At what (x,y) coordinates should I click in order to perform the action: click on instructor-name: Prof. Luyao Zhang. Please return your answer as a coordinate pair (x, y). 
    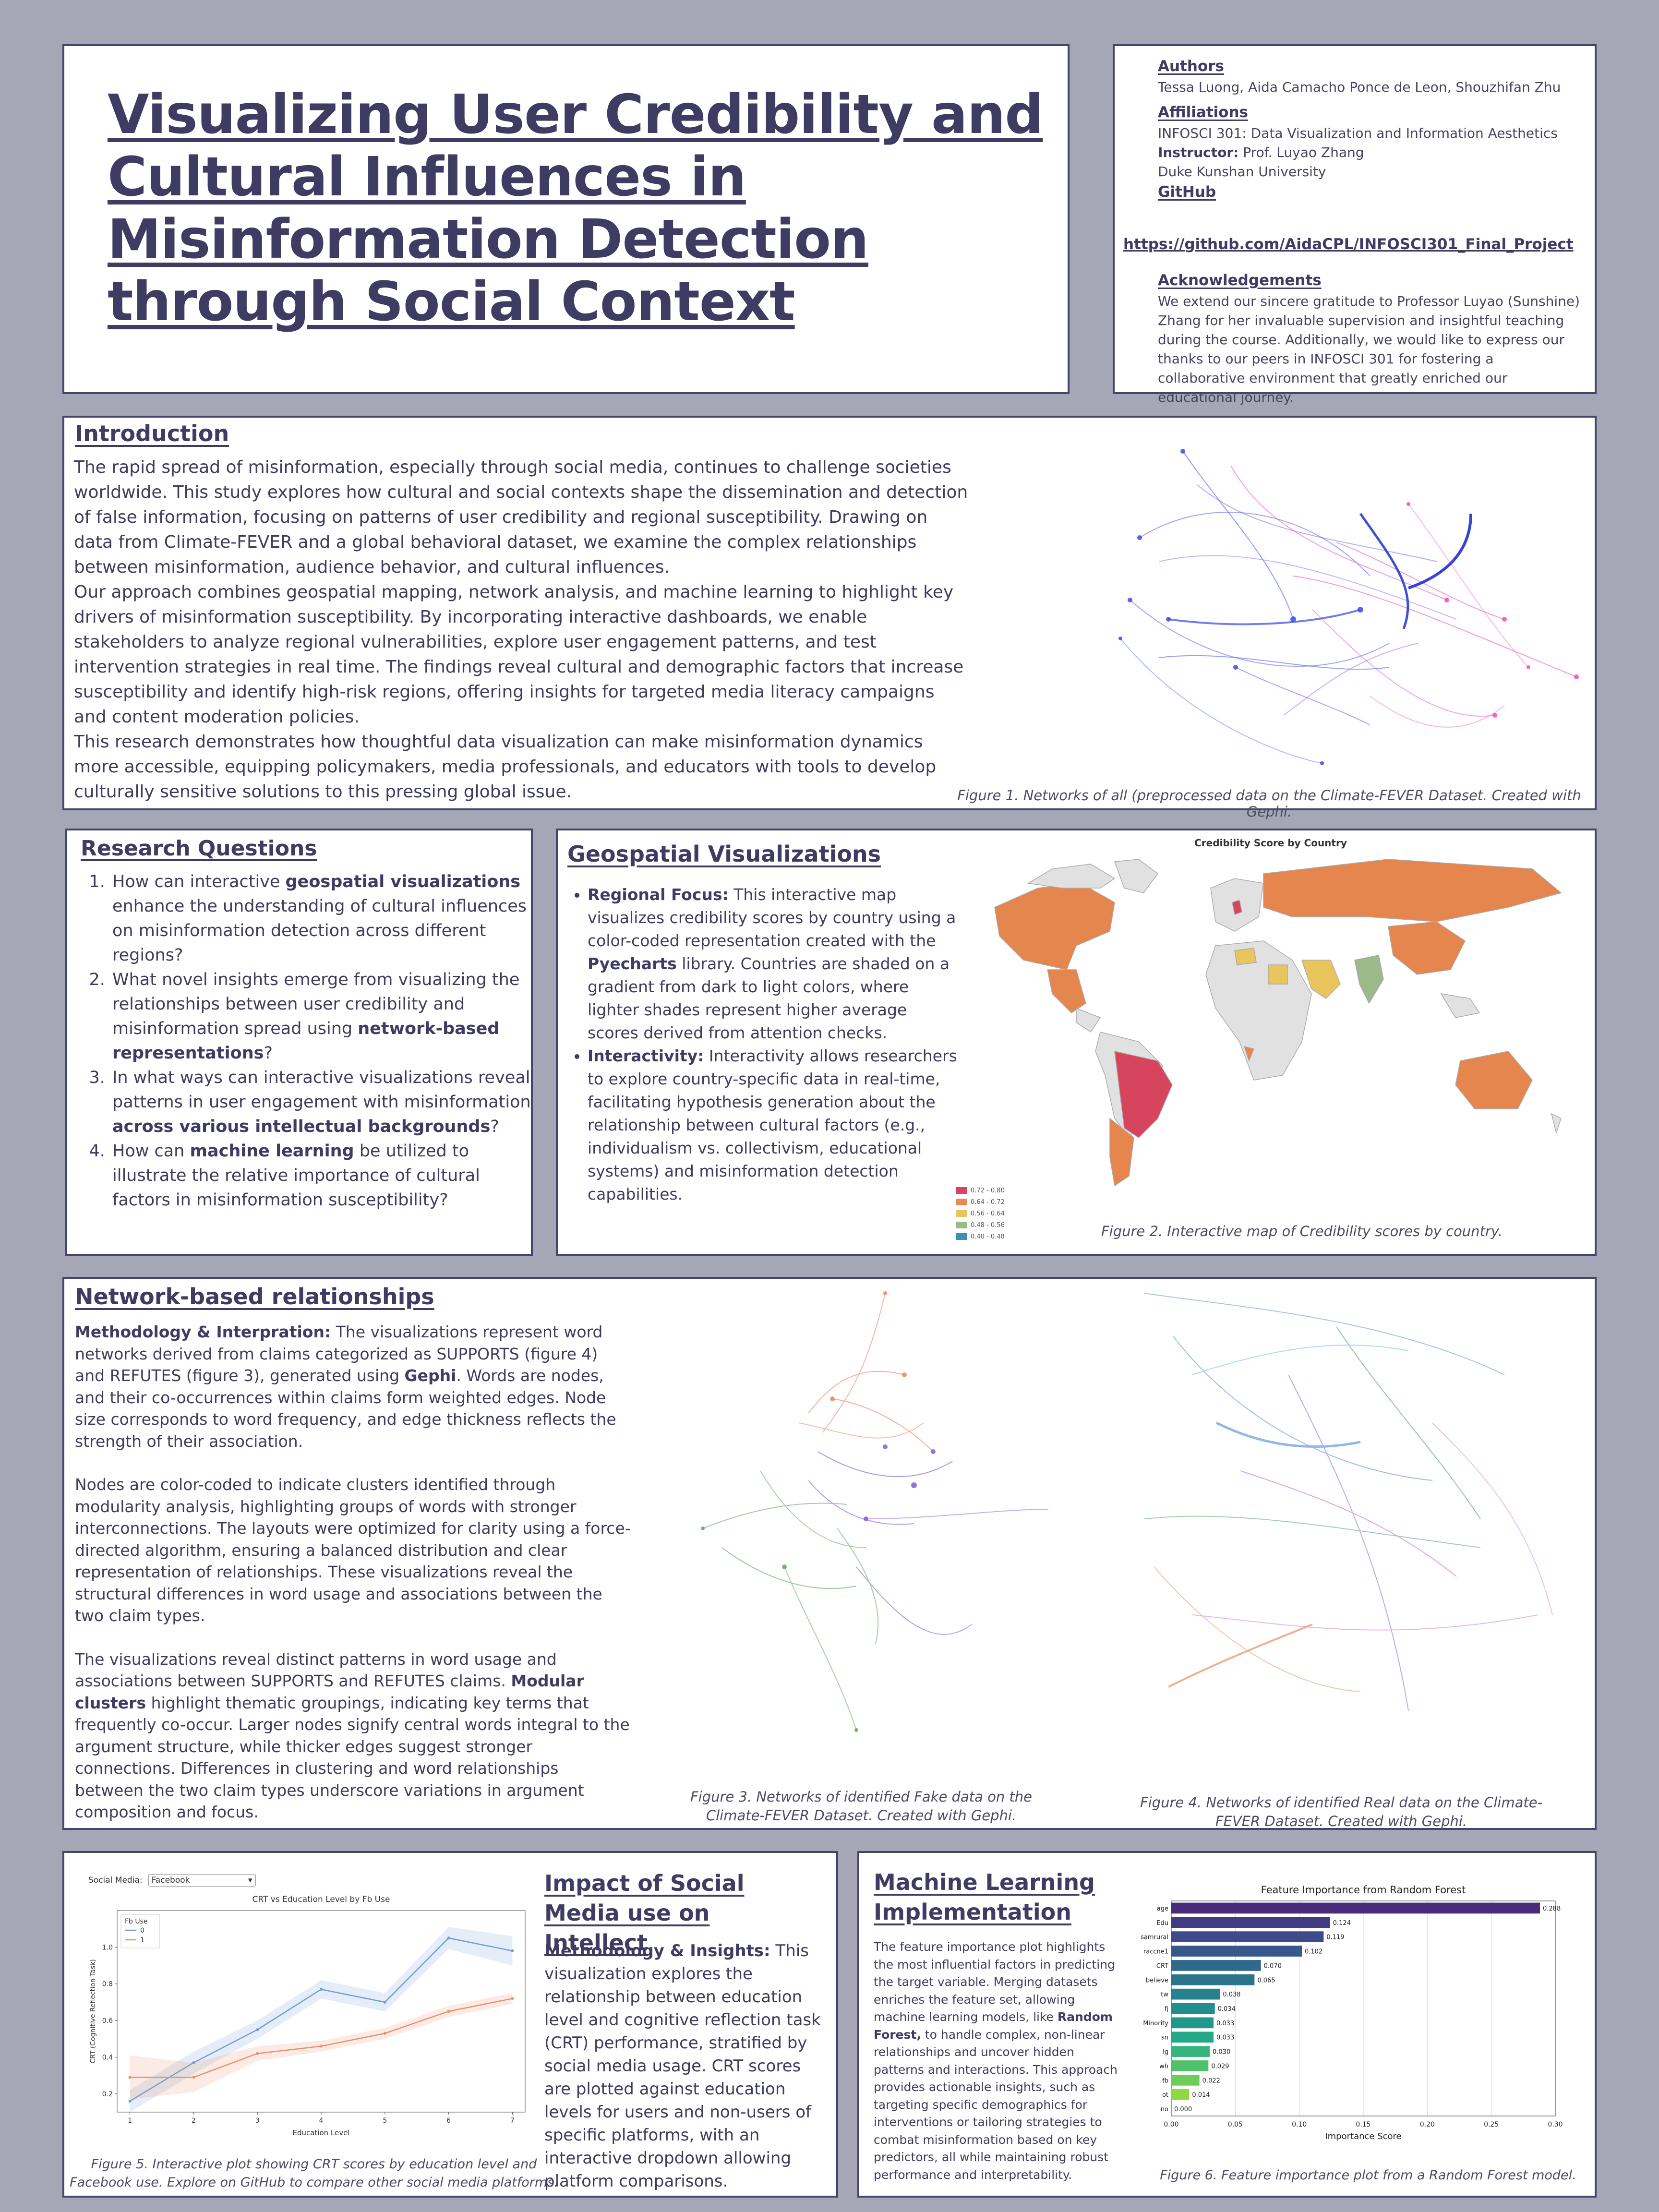
    Looking at the image, I should click on (1303, 152).